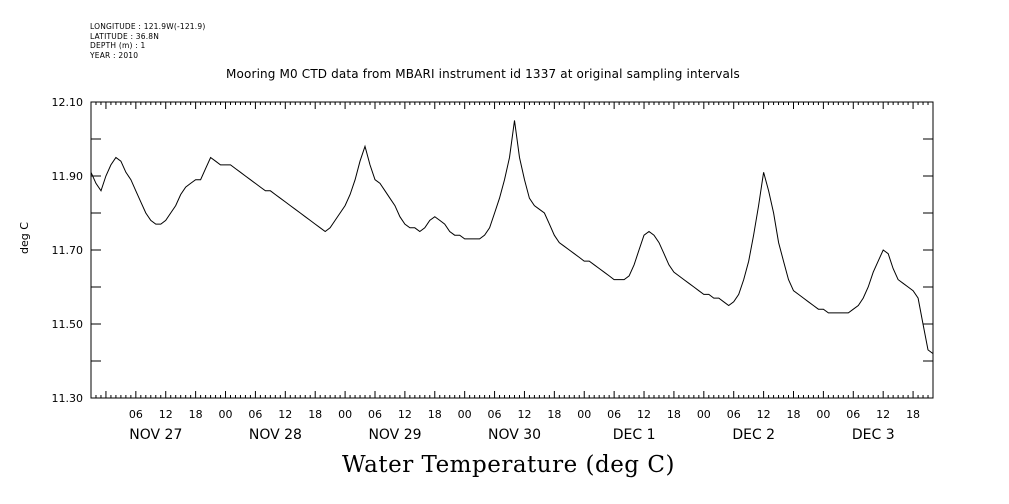 The height and width of the screenshot is (504, 1009). I want to click on x-day-label: NOV 29, so click(394, 435).